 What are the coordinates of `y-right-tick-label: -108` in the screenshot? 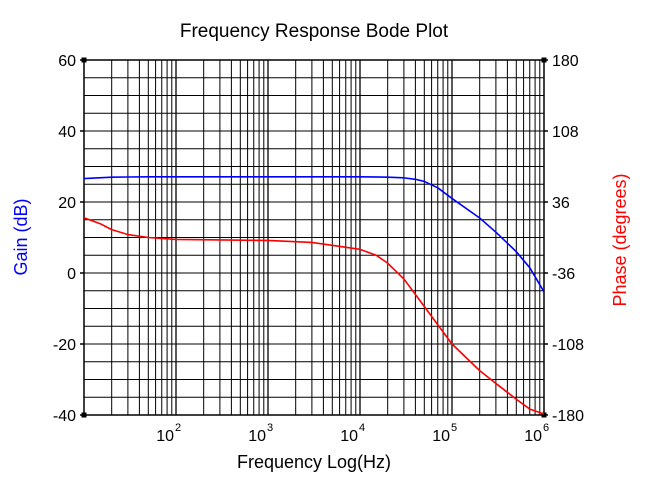 It's located at (568, 345).